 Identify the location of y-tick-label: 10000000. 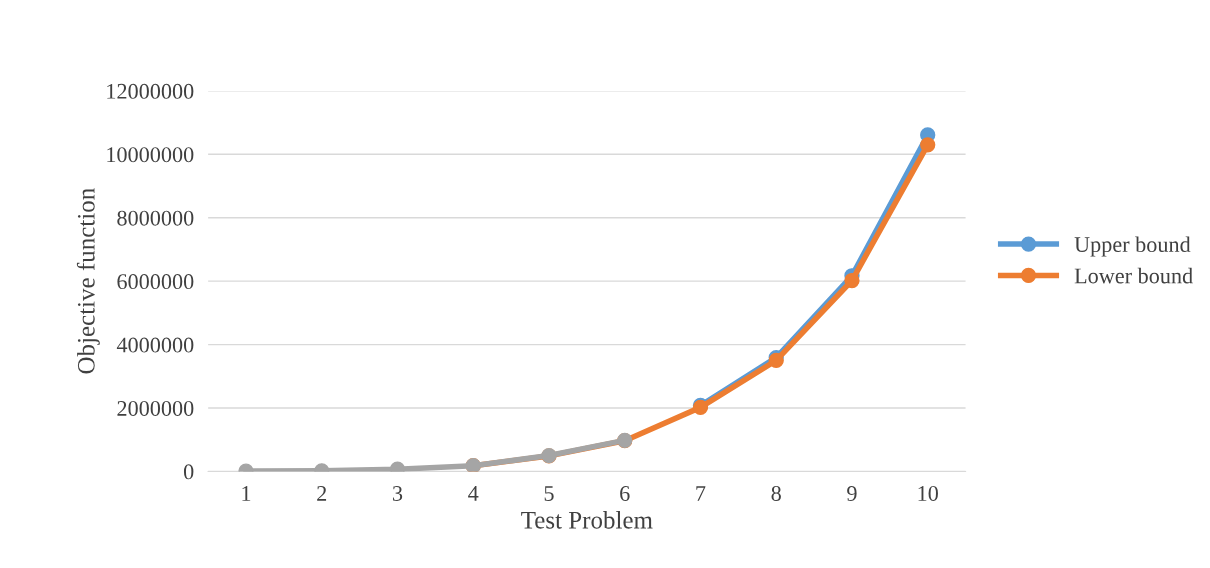
(150, 155).